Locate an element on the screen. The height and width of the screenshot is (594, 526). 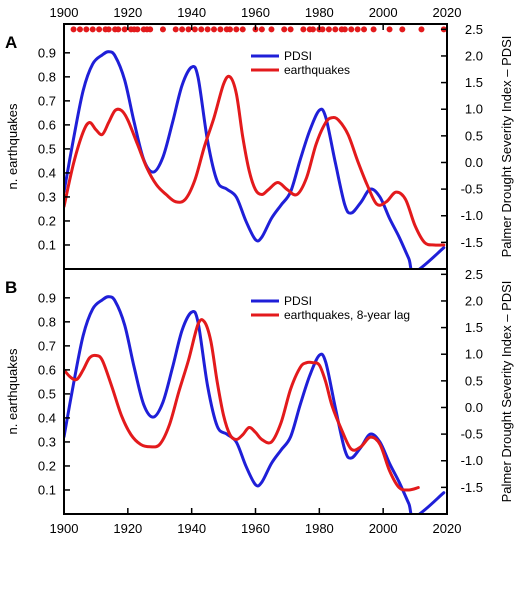
right-axis-label: Palmer Drought Severity Index – PDSI is located at coordinates (506, 147).